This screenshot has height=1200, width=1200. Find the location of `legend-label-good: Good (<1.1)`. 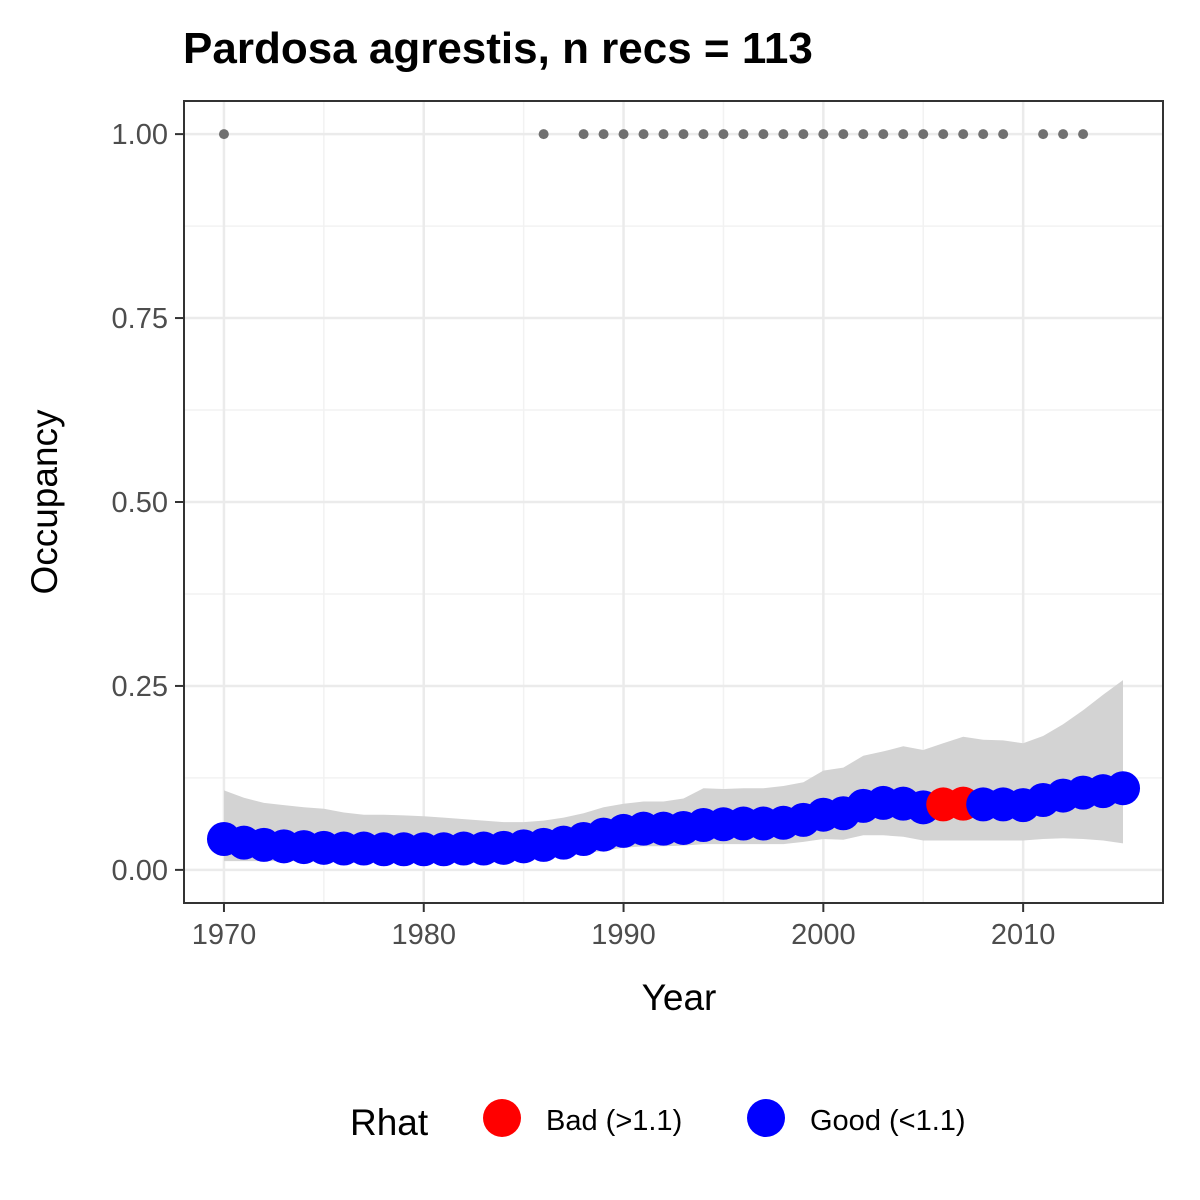

legend-label-good: Good (<1.1) is located at coordinates (888, 1121).